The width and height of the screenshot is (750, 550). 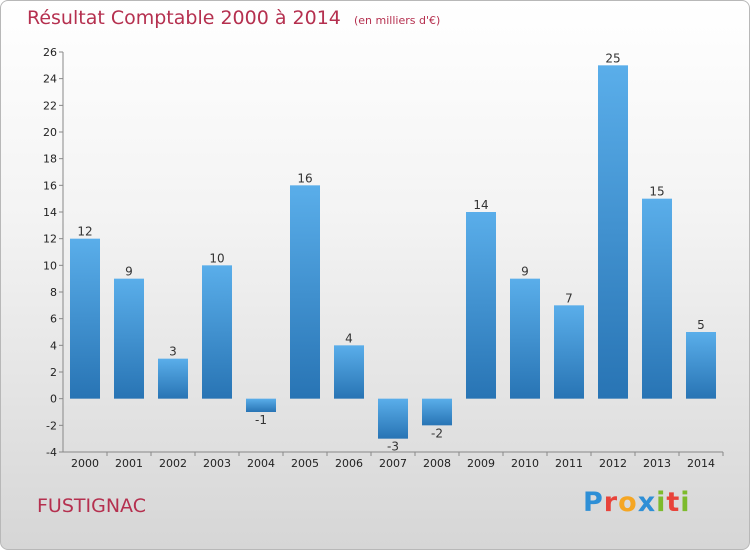 What do you see at coordinates (657, 298) in the screenshot?
I see `bar-2013` at bounding box center [657, 298].